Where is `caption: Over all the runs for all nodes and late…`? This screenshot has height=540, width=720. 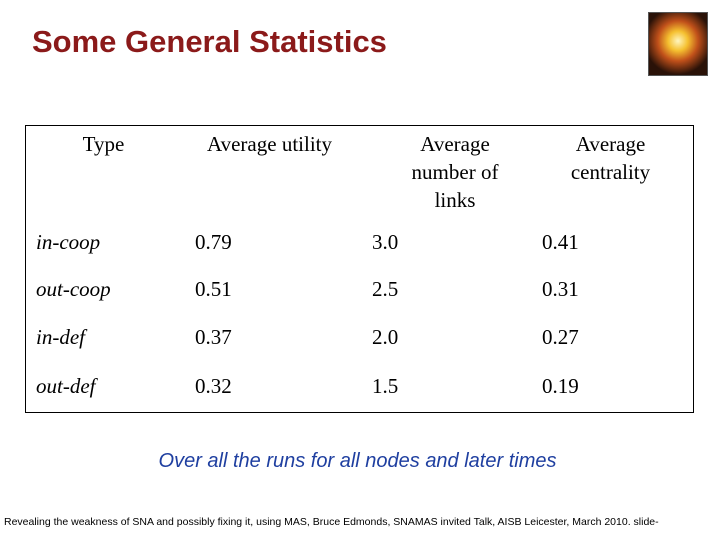
caption: Over all the runs for all nodes and late… is located at coordinates (357, 461).